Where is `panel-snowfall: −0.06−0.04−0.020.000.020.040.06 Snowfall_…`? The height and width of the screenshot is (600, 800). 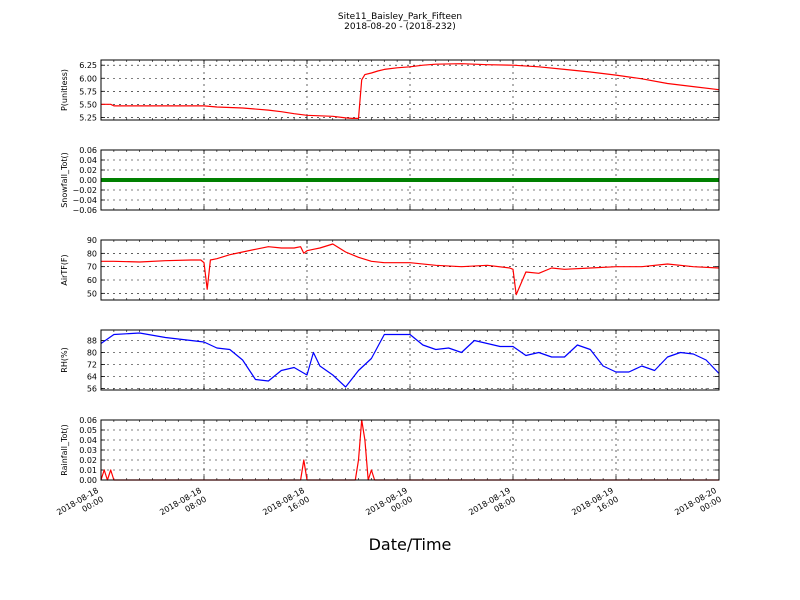
panel-snowfall: −0.06−0.04−0.020.000.020.040.06 Snowfall_… is located at coordinates (390, 180).